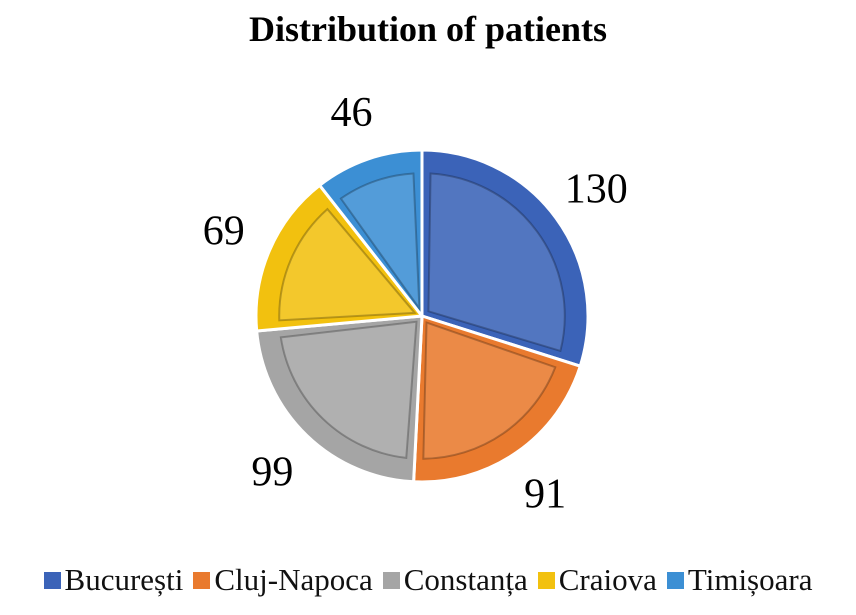 The image size is (856, 615). What do you see at coordinates (545, 494) in the screenshot?
I see `data-label-1: 91` at bounding box center [545, 494].